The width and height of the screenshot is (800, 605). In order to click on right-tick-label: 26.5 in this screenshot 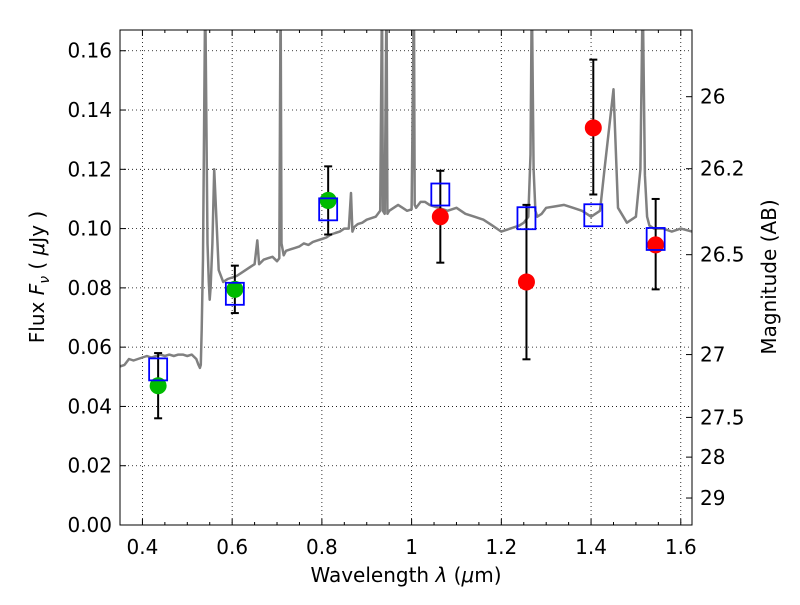, I will do `click(722, 255)`.